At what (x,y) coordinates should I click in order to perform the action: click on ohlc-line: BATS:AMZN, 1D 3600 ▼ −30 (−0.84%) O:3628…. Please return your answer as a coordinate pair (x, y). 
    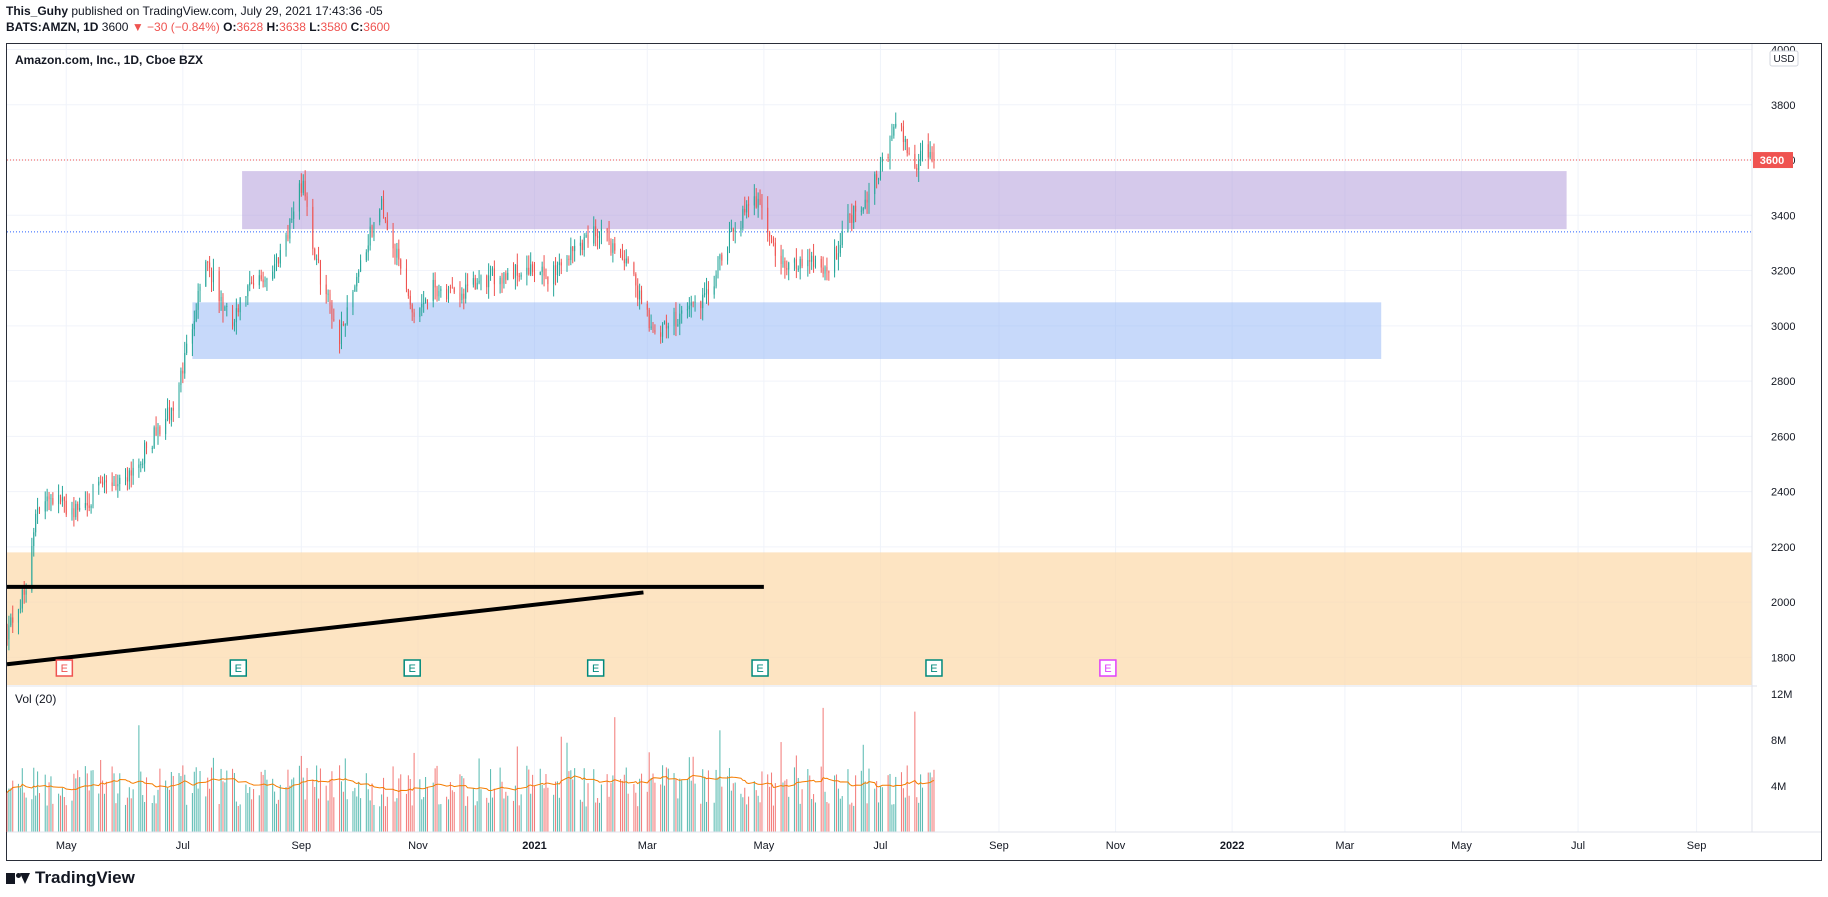
    Looking at the image, I should click on (198, 27).